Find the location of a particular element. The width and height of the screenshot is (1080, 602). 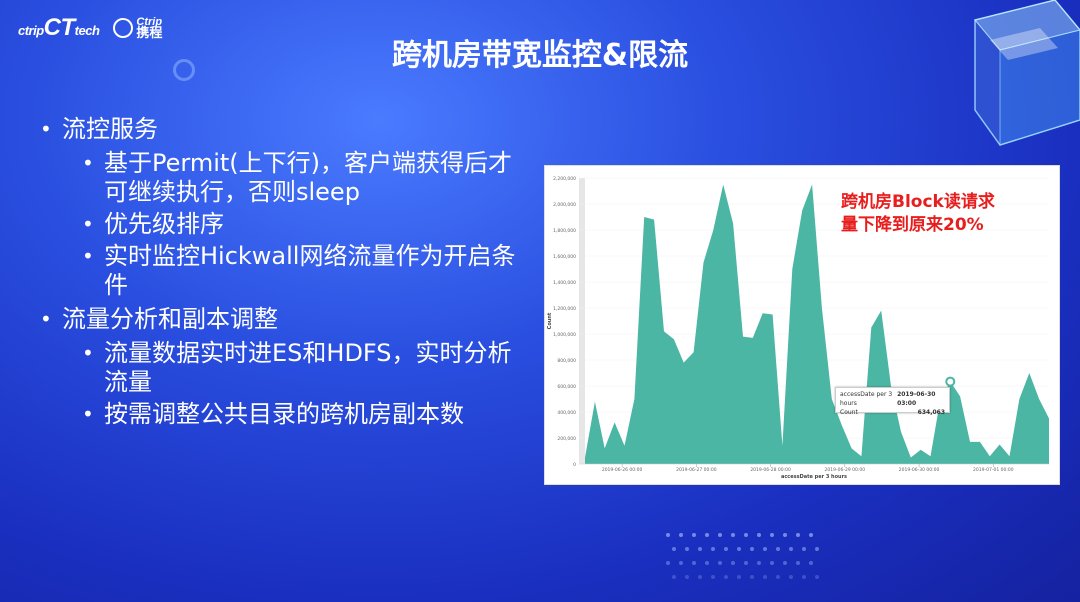

ctrip-tech-logo: ctripCTtech is located at coordinates (59, 28).